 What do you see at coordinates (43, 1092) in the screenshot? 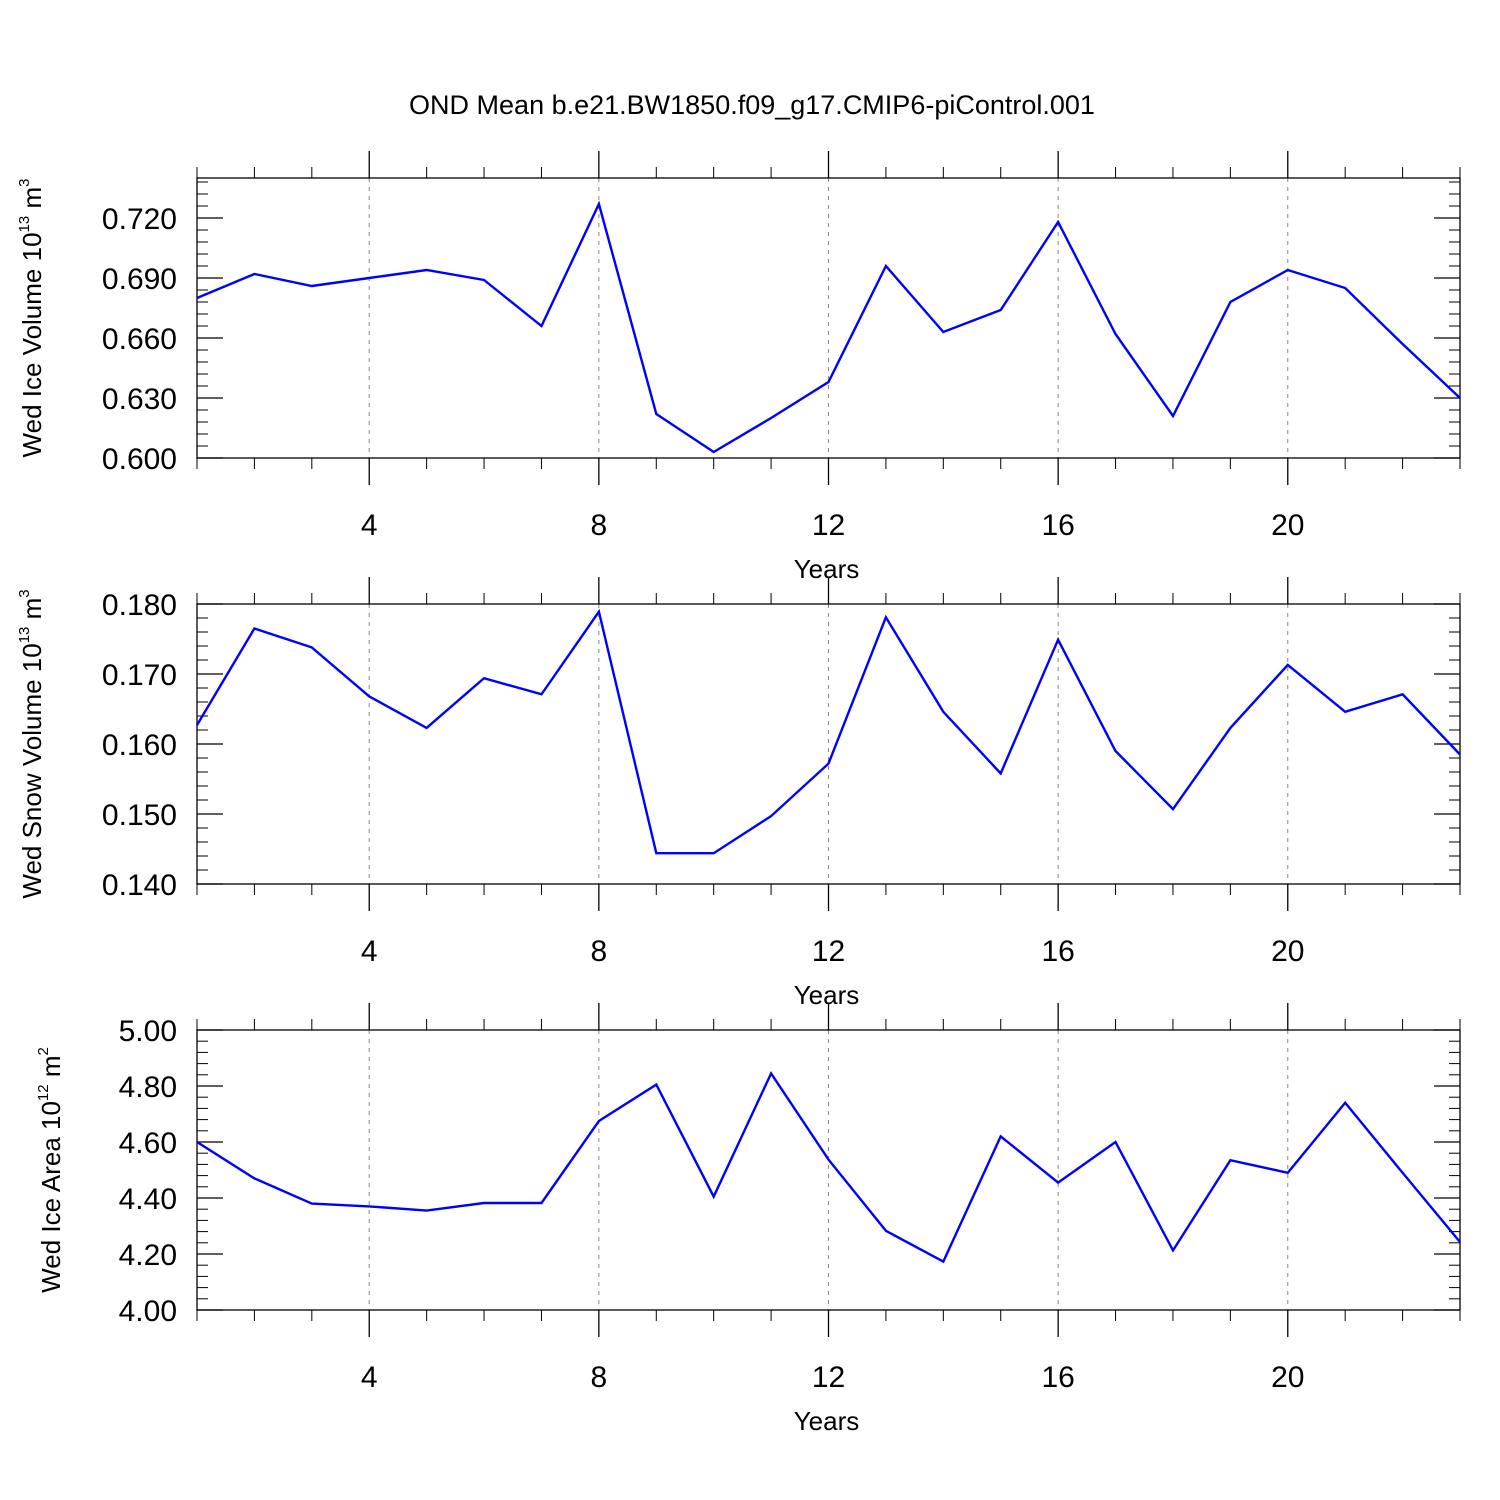
I see `y-axis-label-exponent: 12` at bounding box center [43, 1092].